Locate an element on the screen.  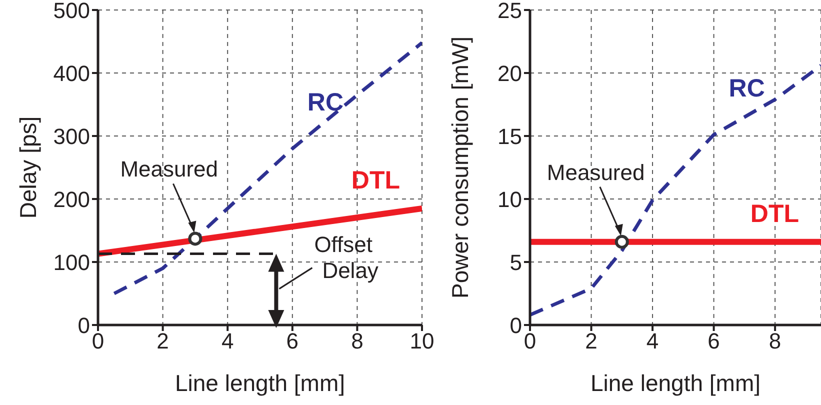
y-tick-label: 500 is located at coordinates (71, 11).